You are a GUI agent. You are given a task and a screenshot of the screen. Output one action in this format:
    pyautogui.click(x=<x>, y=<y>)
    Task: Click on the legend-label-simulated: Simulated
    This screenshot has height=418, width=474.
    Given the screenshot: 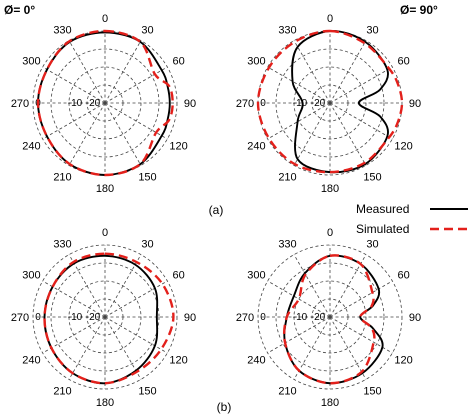 What is the action you would take?
    pyautogui.click(x=382, y=229)
    